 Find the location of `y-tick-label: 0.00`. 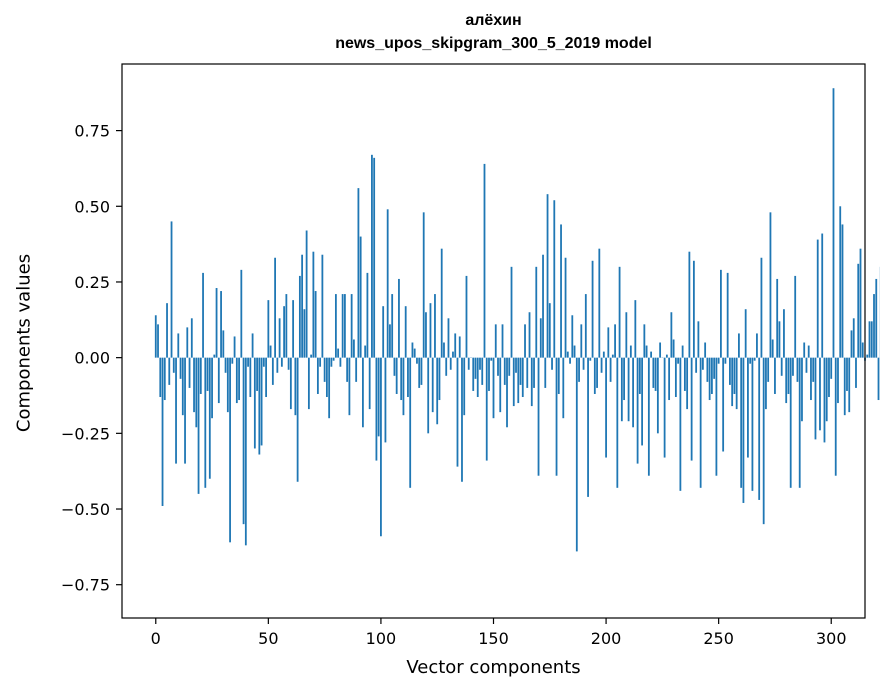

y-tick-label: 0.00 is located at coordinates (92, 358).